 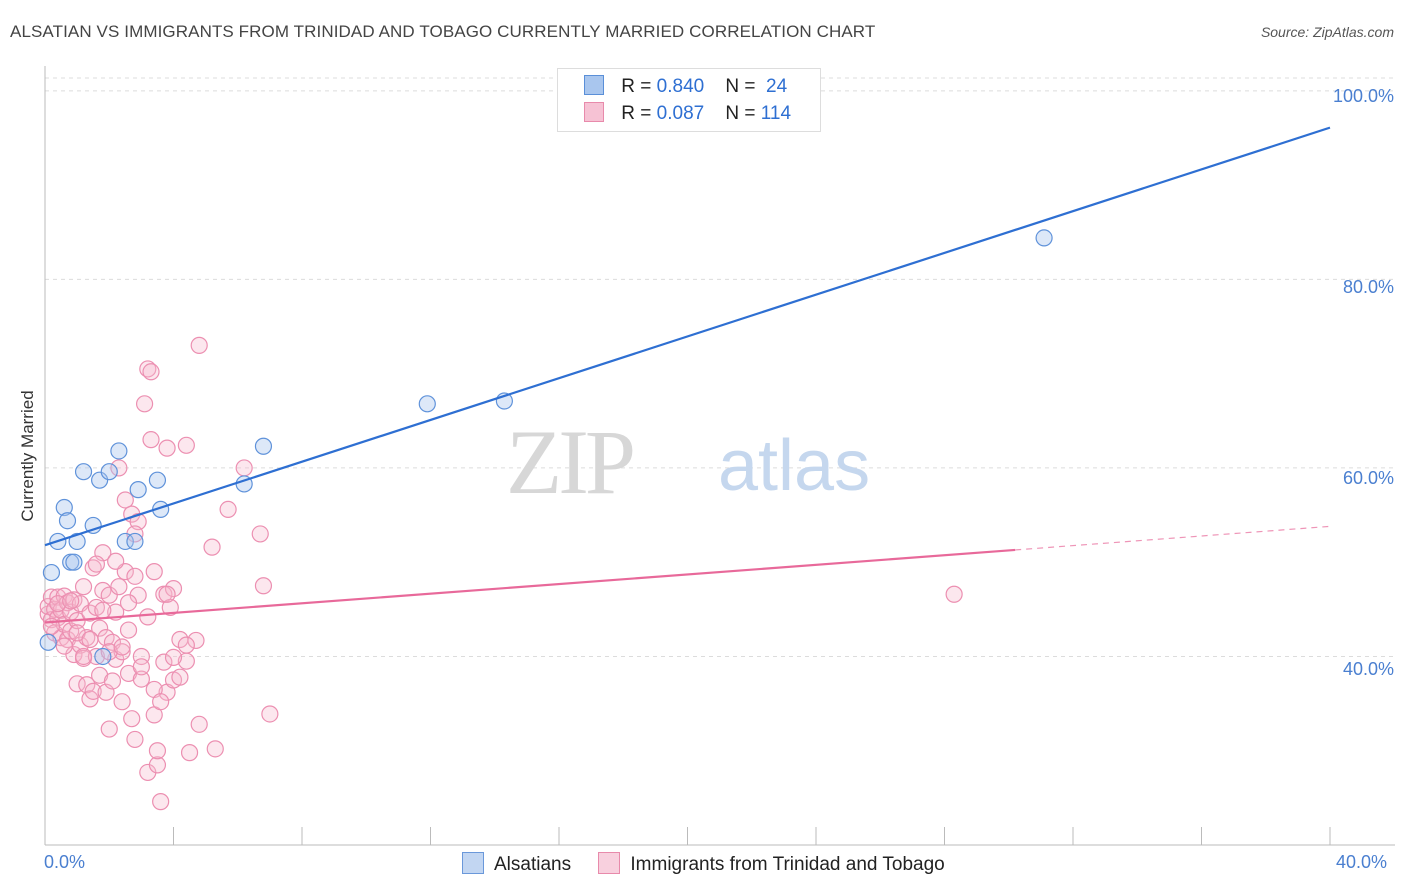 What do you see at coordinates (516, 864) in the screenshot?
I see `legend-item-alsatians: Alsatians` at bounding box center [516, 864].